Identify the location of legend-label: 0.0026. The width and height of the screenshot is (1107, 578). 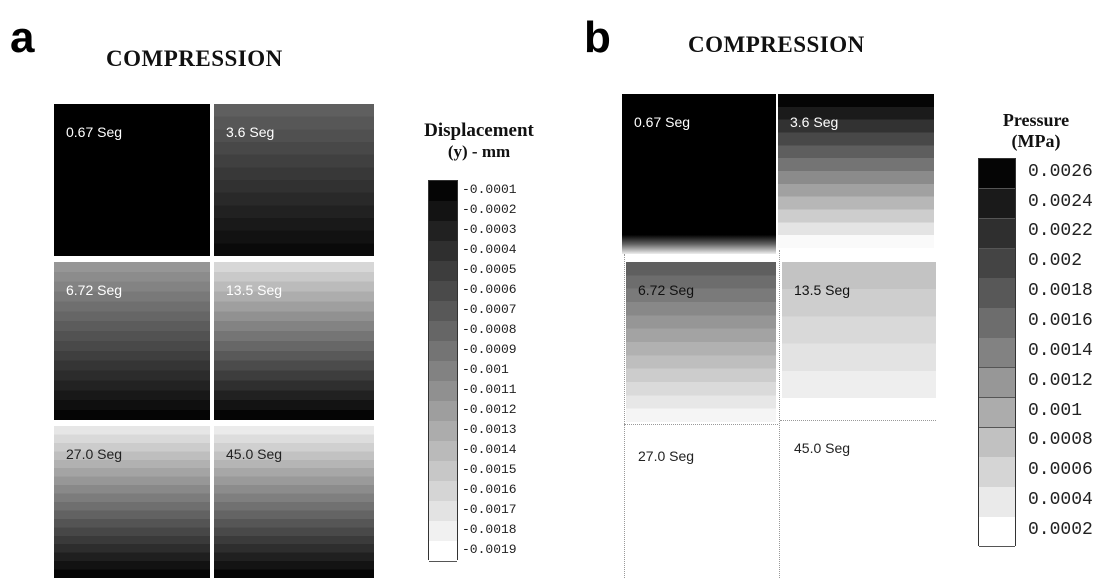
(1060, 171).